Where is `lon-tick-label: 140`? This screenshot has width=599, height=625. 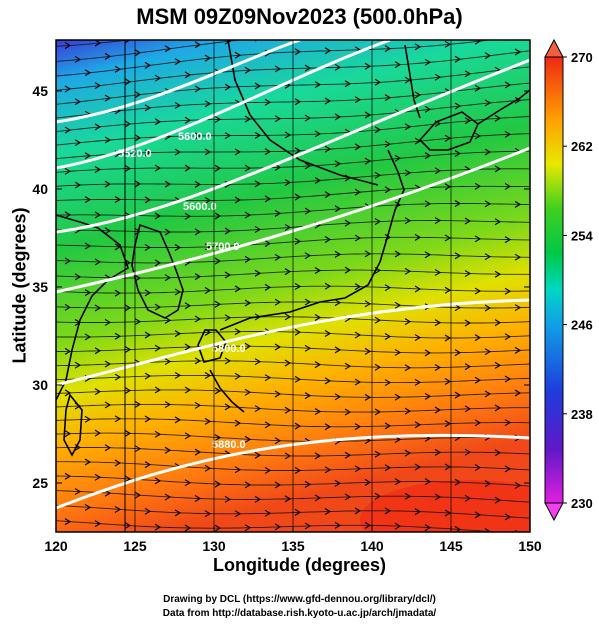
lon-tick-label: 140 is located at coordinates (372, 546).